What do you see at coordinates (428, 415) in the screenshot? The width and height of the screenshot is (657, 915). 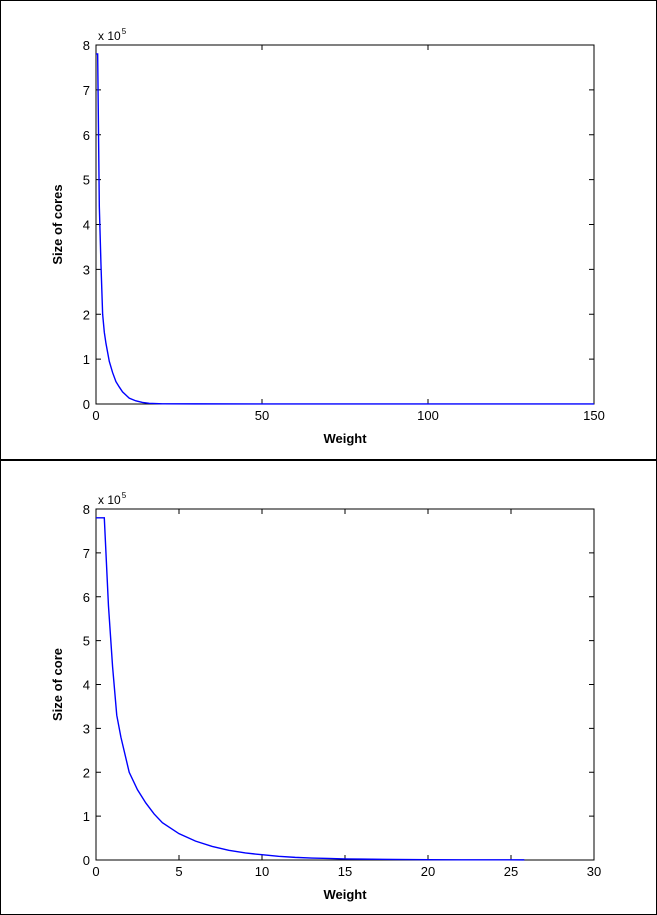 I see `x-tick-label: 100` at bounding box center [428, 415].